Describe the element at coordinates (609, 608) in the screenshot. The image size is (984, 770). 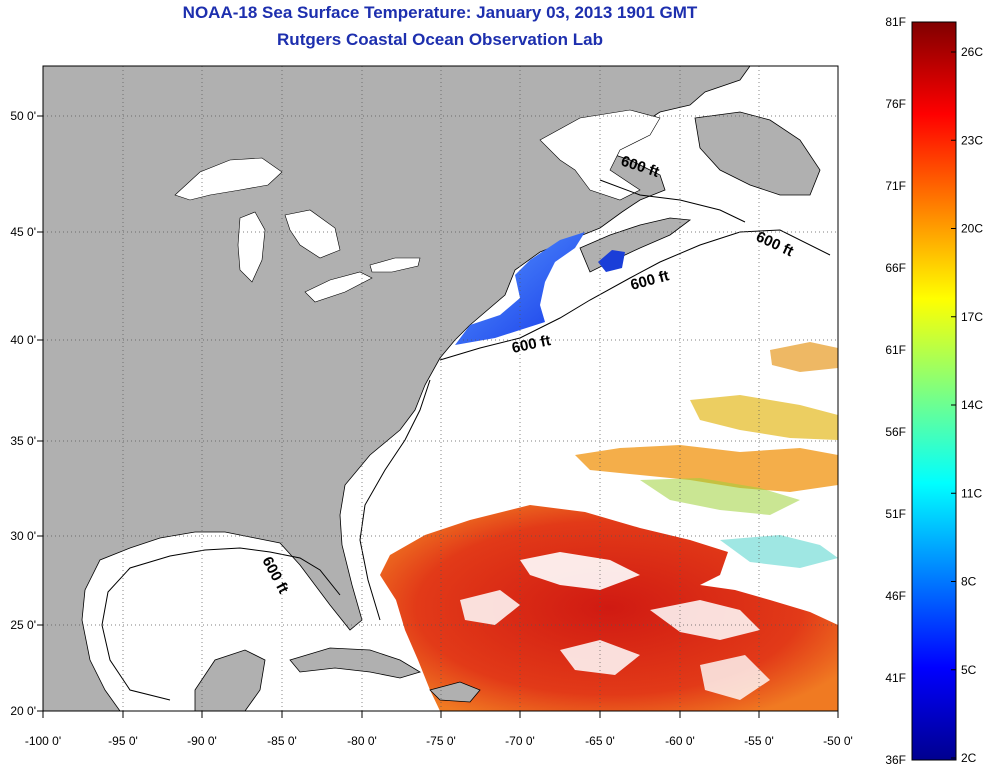
I see `sst-warm-region` at that location.